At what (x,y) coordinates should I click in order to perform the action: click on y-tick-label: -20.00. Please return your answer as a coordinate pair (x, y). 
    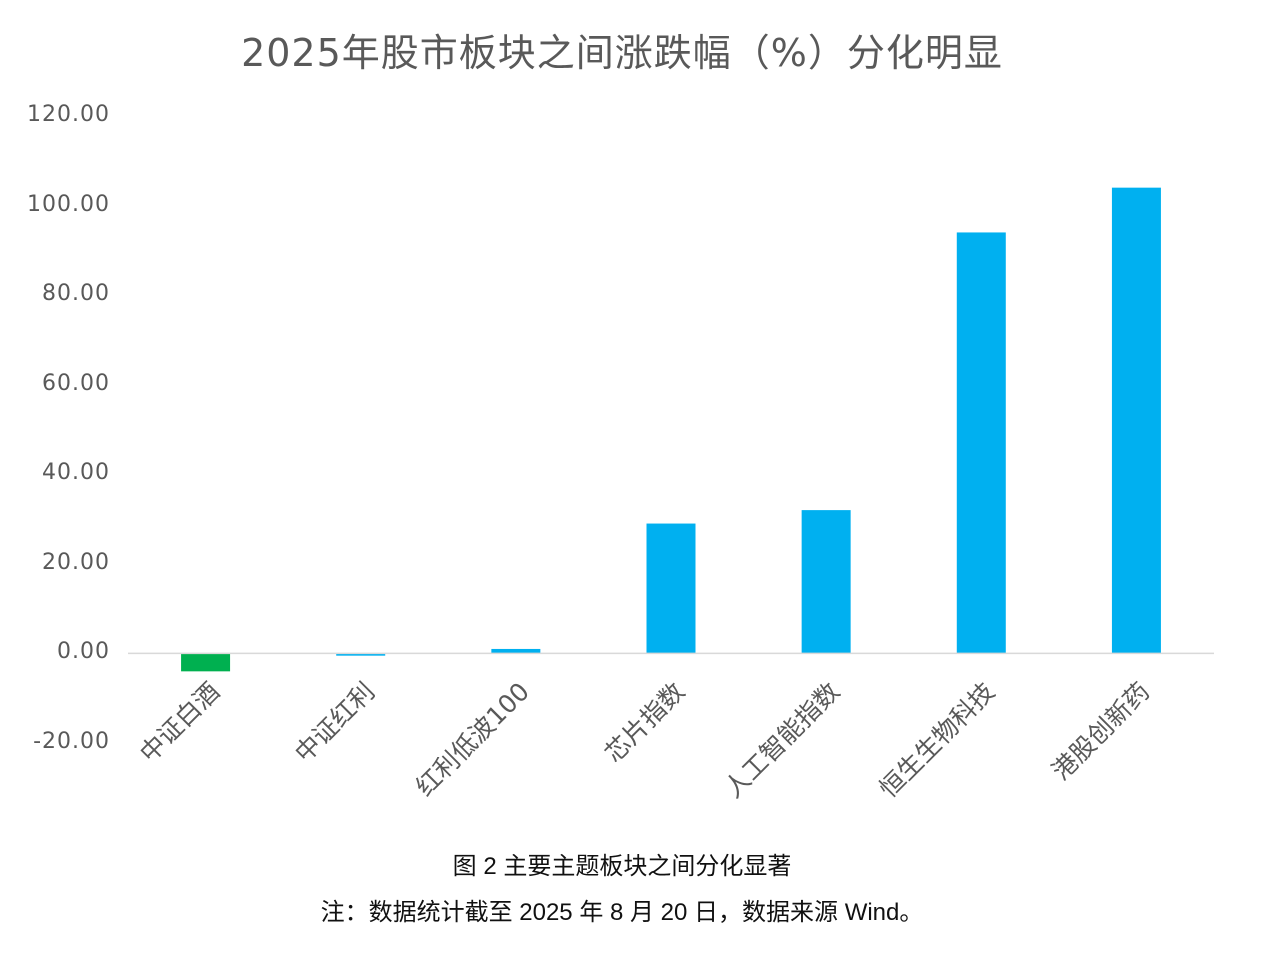
    Looking at the image, I should click on (71, 741).